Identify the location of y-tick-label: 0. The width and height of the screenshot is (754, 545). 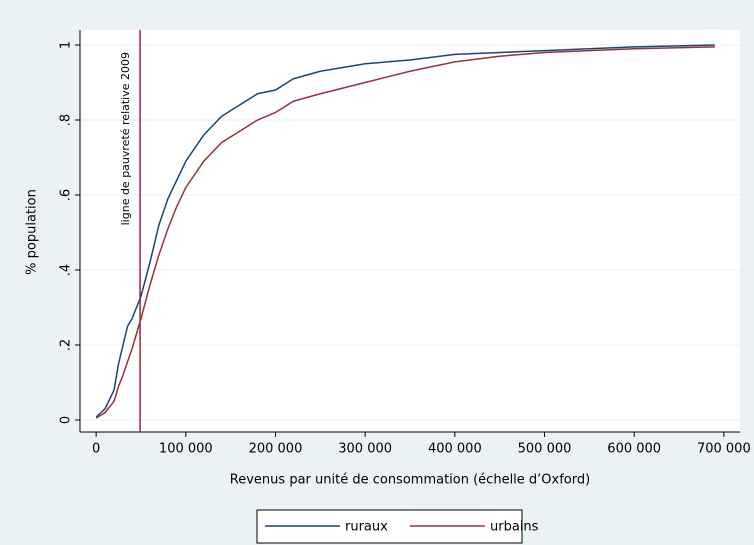
(66, 420).